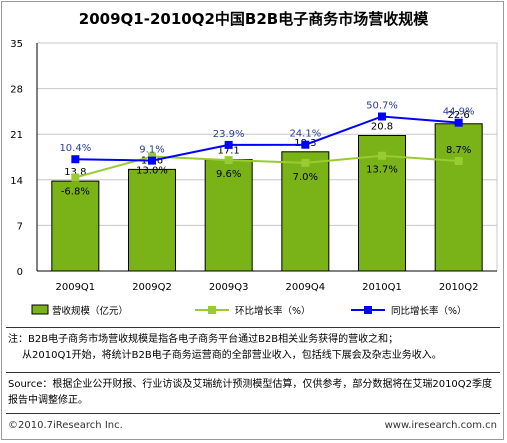 The width and height of the screenshot is (507, 443). What do you see at coordinates (382, 170) in the screenshot?
I see `series-value-label: 13.7%` at bounding box center [382, 170].